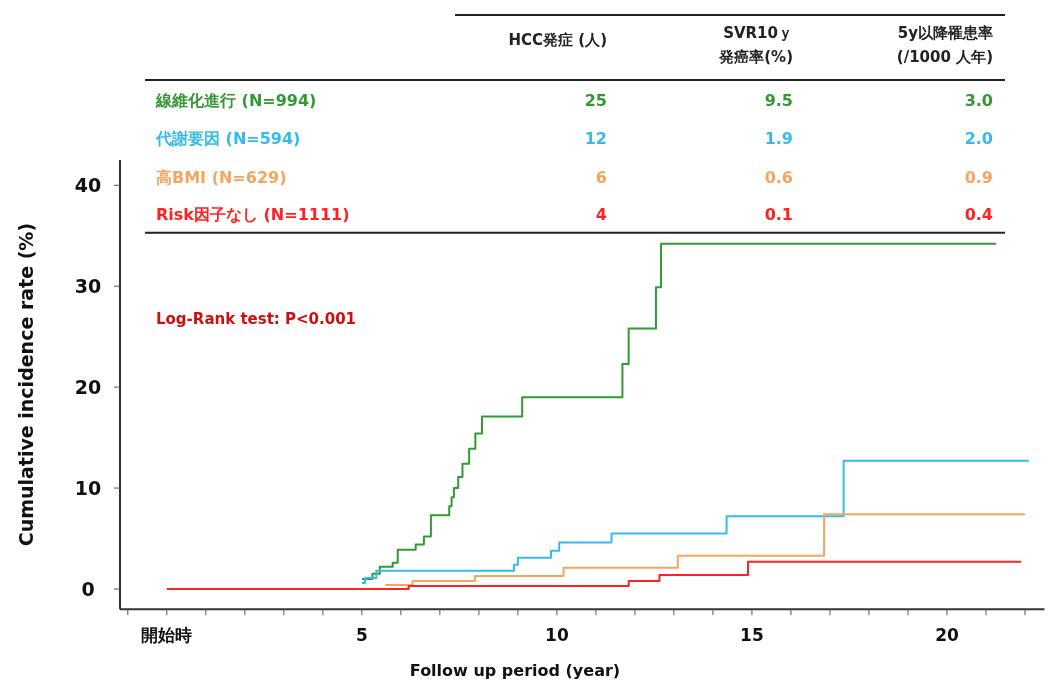 This screenshot has width=1060, height=685. I want to click on x-axis-title: Follow up period (year), so click(515, 670).